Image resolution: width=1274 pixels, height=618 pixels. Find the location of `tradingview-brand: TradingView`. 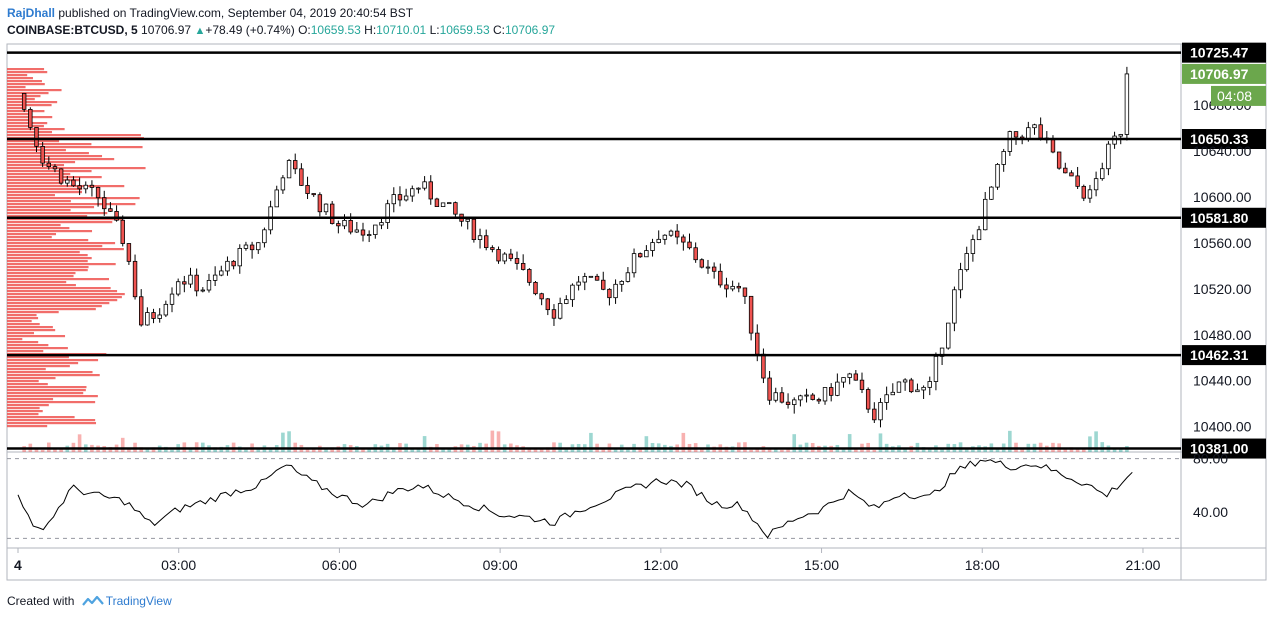

tradingview-brand: TradingView is located at coordinates (138, 601).